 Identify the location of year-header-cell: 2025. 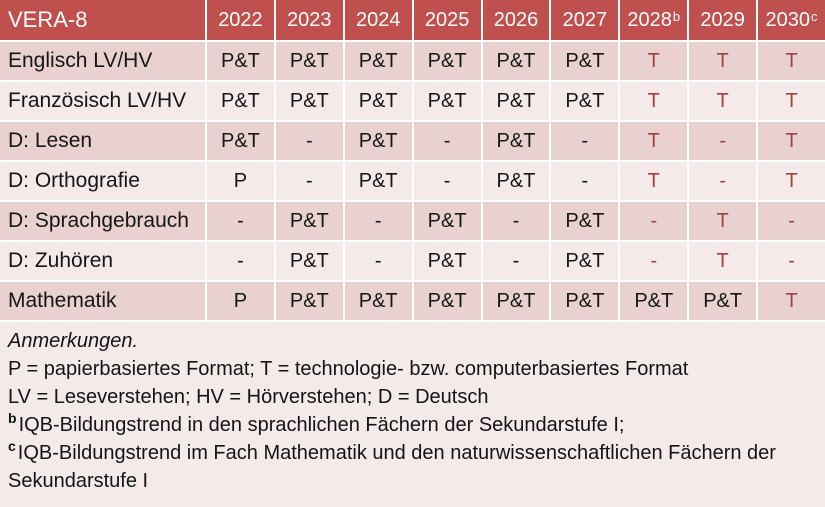
(447, 20).